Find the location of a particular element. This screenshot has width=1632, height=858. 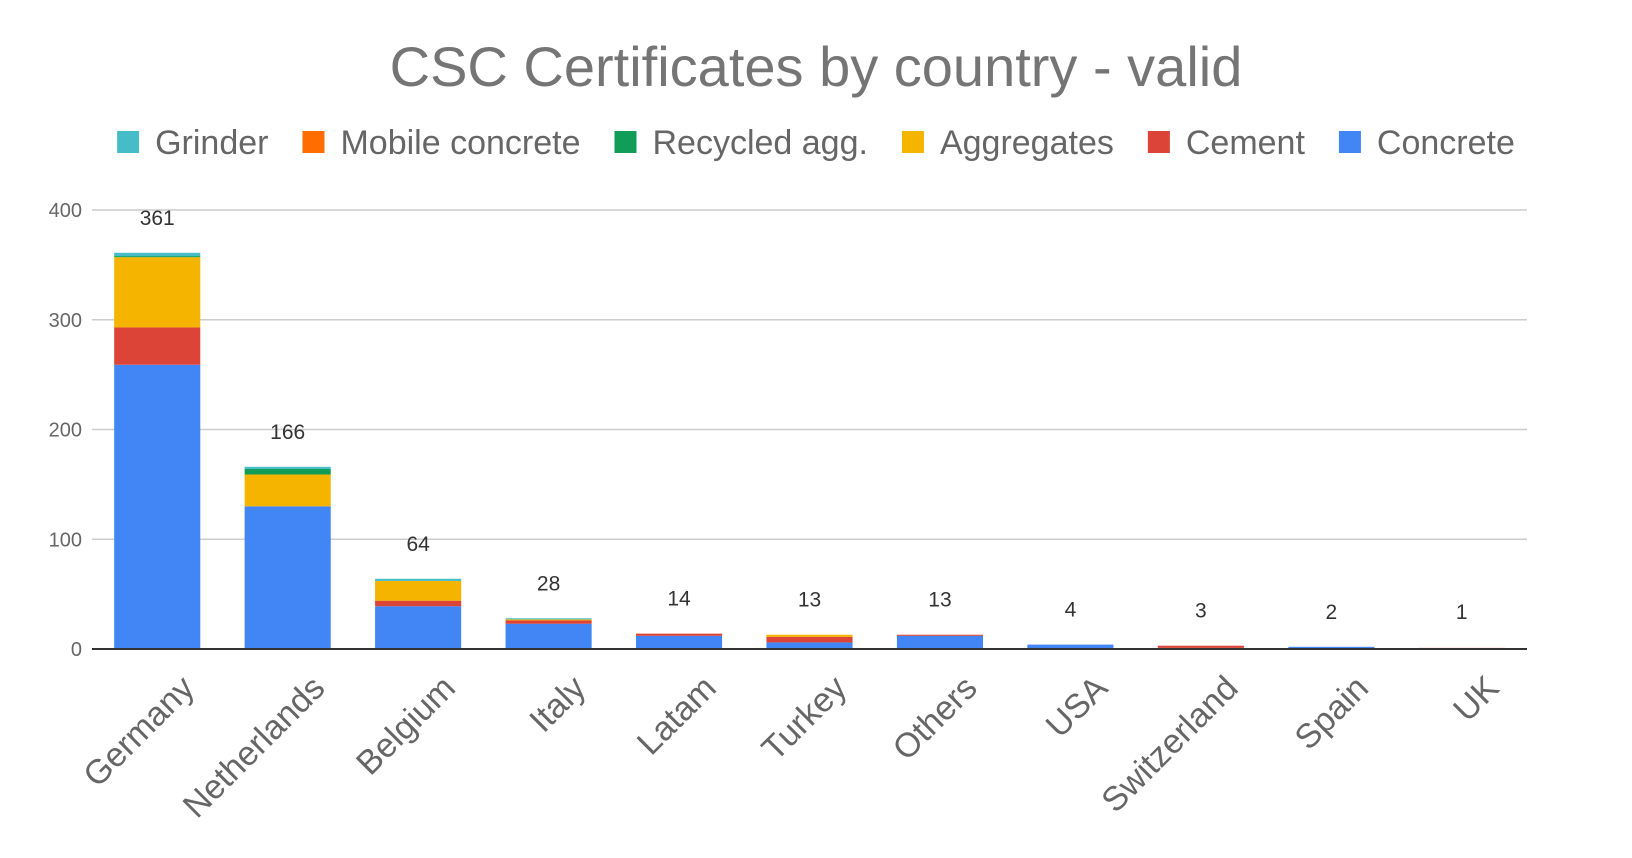

bar-segment-cement-others is located at coordinates (940, 635).